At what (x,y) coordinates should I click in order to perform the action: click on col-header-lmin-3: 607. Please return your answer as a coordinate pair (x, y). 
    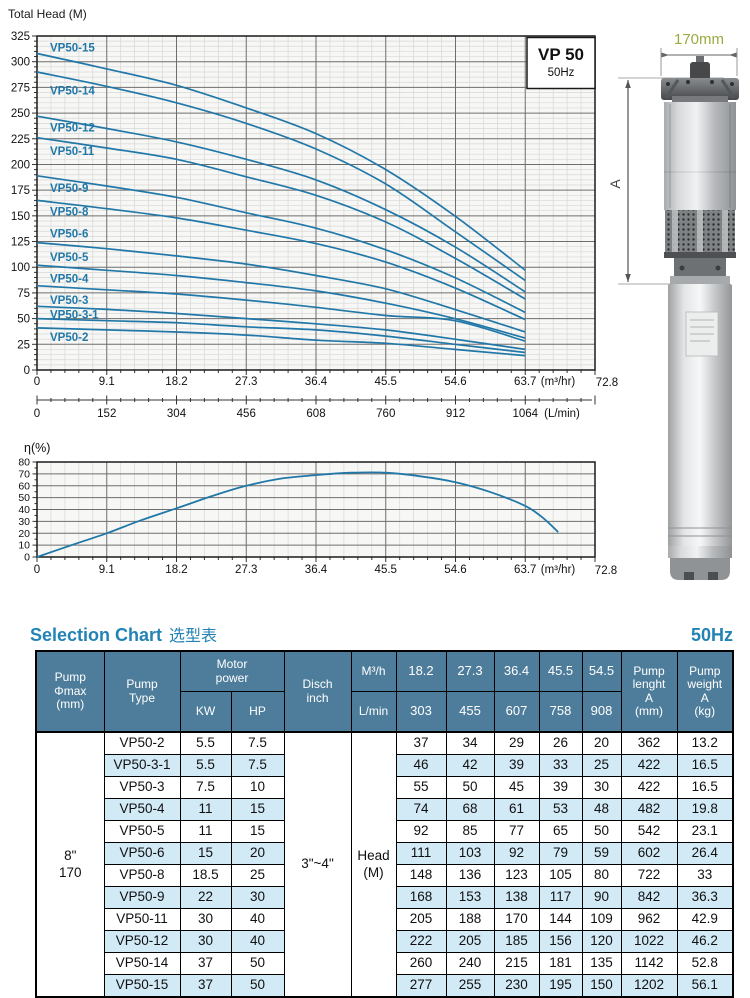
    Looking at the image, I should click on (516, 712).